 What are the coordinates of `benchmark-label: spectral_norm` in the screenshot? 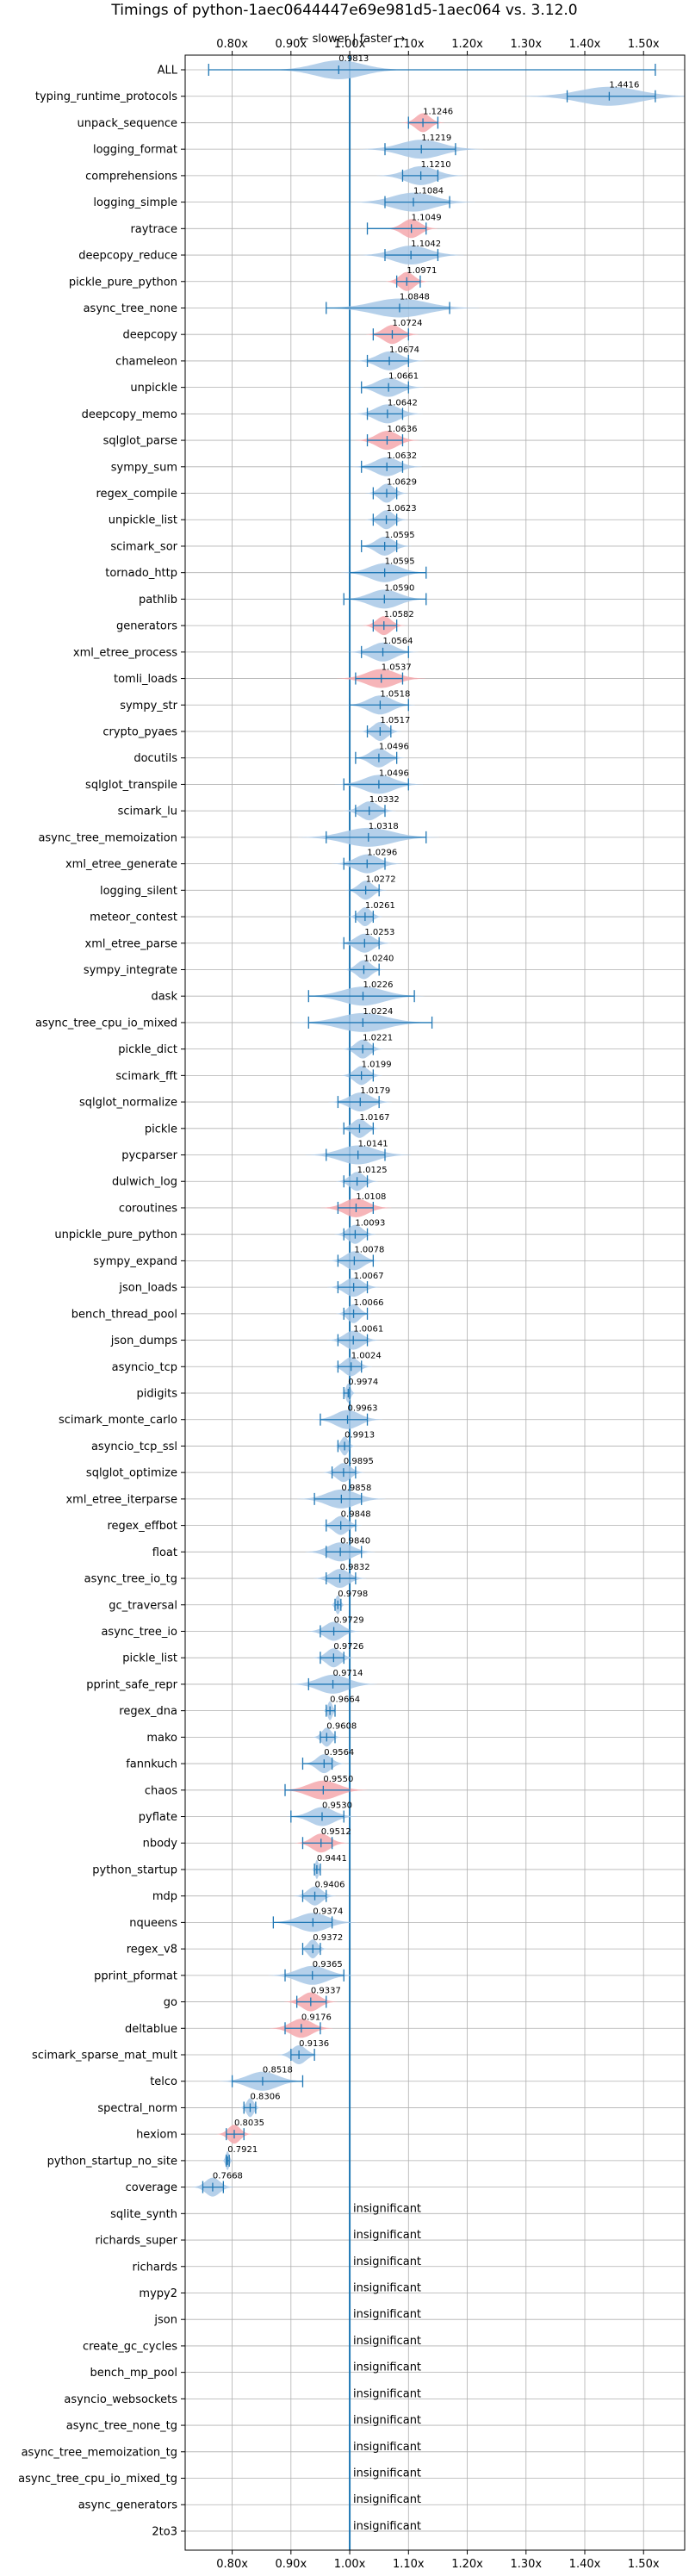 It's located at (137, 2109).